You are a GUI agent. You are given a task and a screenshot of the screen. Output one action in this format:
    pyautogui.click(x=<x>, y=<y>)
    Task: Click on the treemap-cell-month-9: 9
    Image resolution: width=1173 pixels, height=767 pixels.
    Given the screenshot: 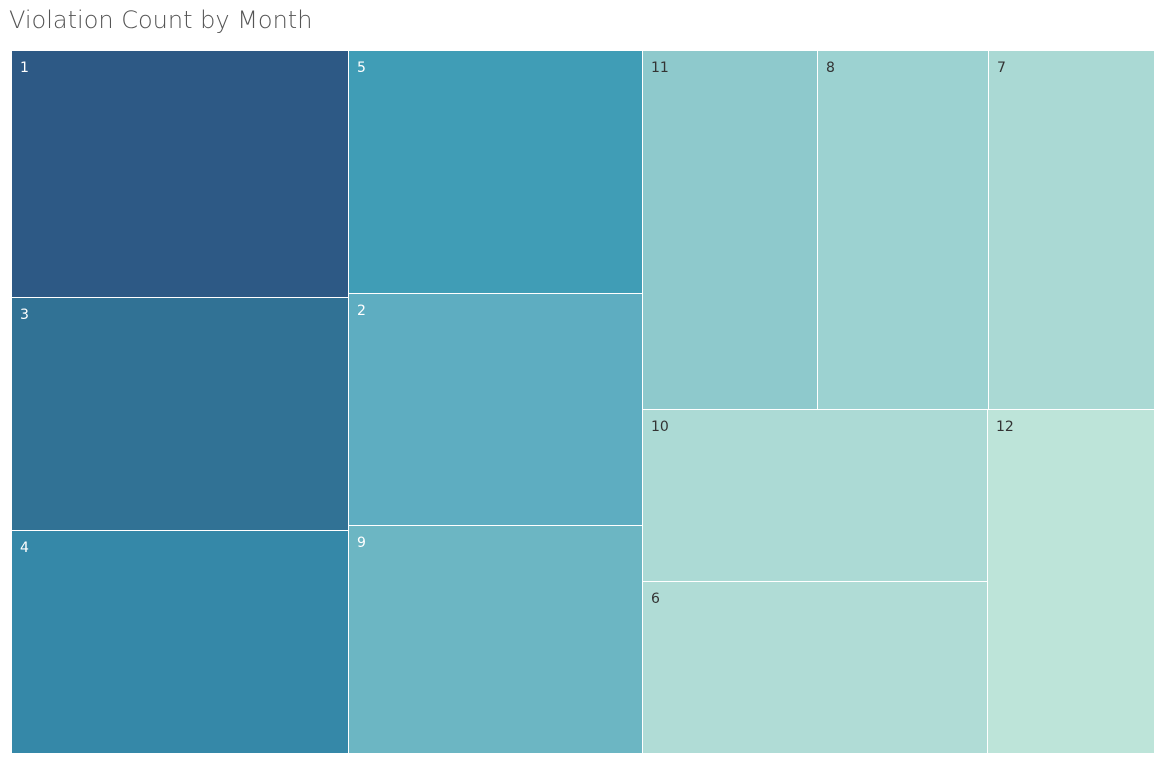 What is the action you would take?
    pyautogui.click(x=496, y=640)
    